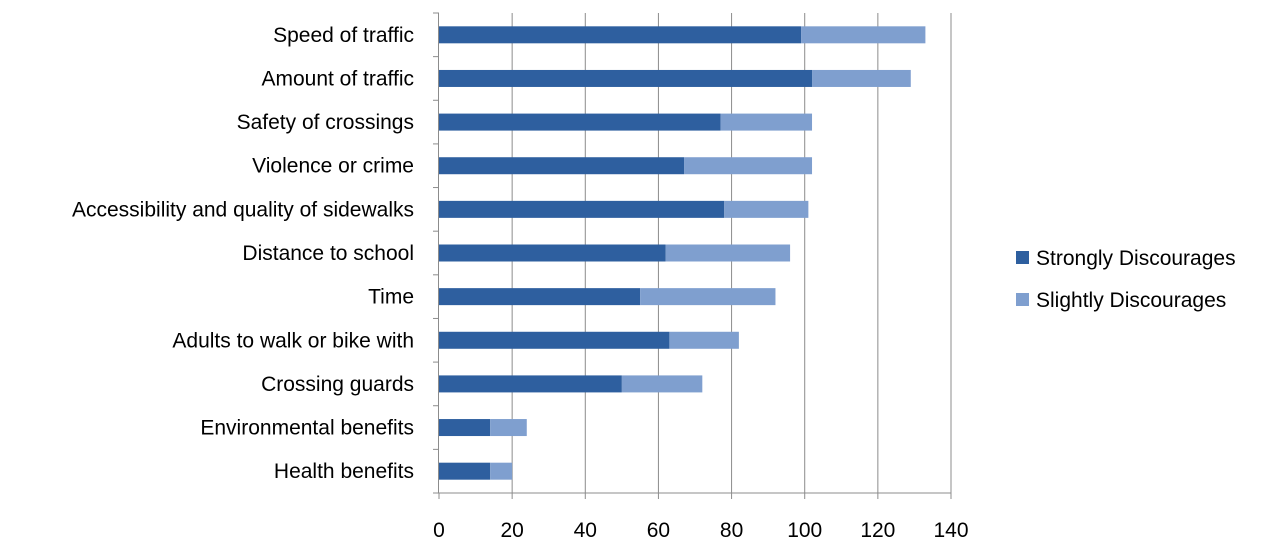 The height and width of the screenshot is (553, 1274). I want to click on bar-slightly-discourages-crossing-guards, so click(662, 384).